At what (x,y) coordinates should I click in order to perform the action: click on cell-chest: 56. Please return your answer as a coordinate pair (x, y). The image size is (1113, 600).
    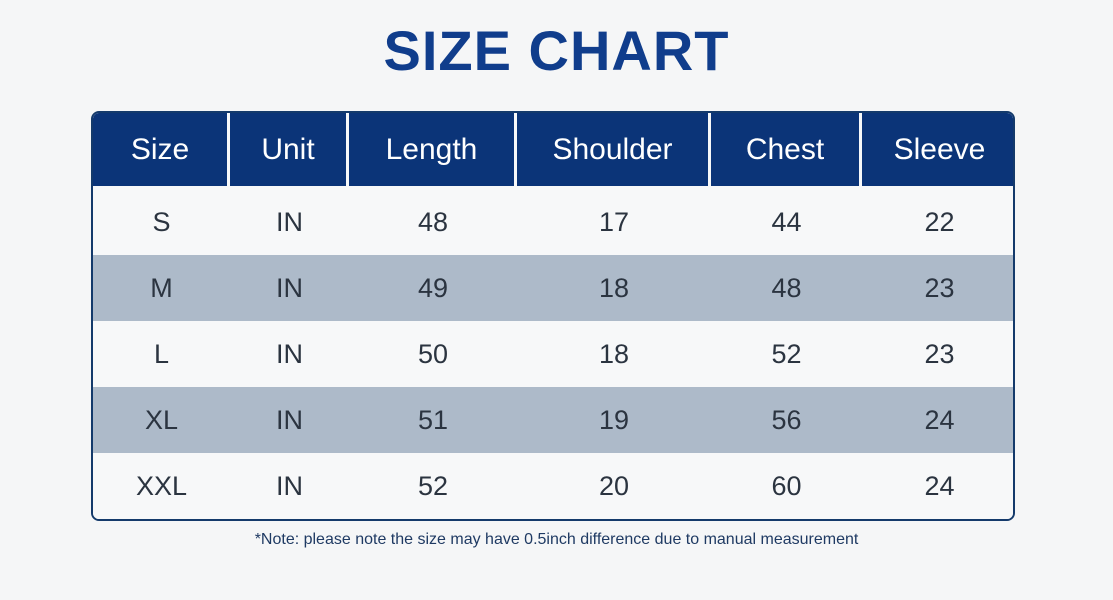
    Looking at the image, I should click on (786, 419).